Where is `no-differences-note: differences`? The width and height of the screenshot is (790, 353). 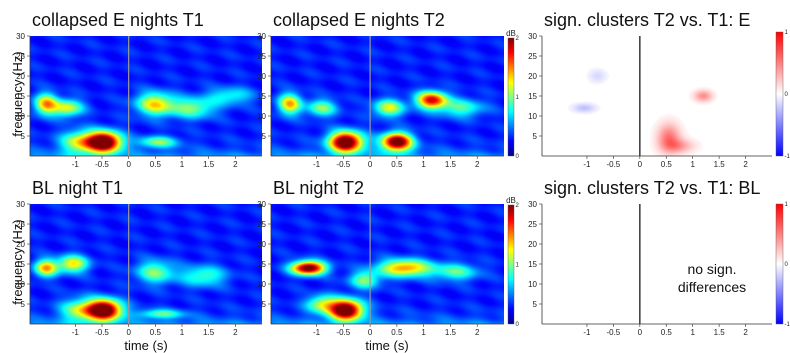 no-differences-note: differences is located at coordinates (712, 287).